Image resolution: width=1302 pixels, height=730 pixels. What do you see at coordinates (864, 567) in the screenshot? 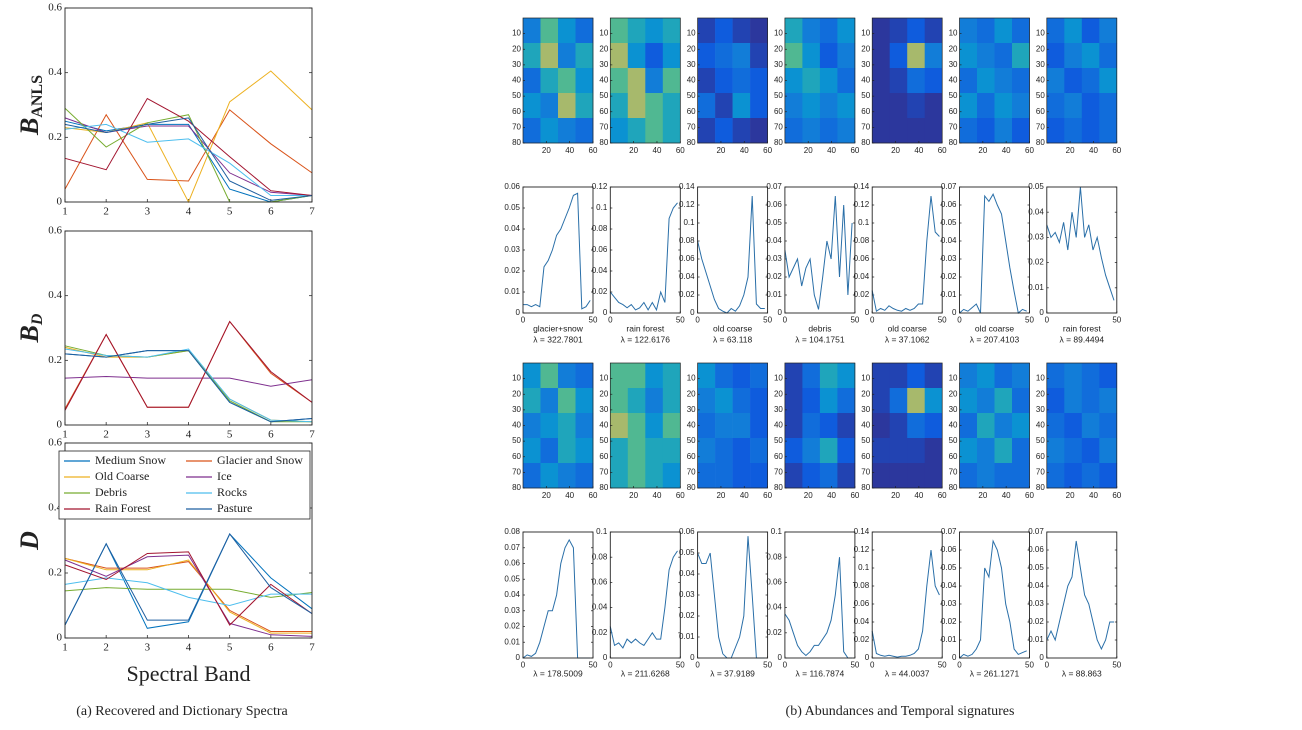
I see `y-tick-label: 0.1` at bounding box center [864, 567].